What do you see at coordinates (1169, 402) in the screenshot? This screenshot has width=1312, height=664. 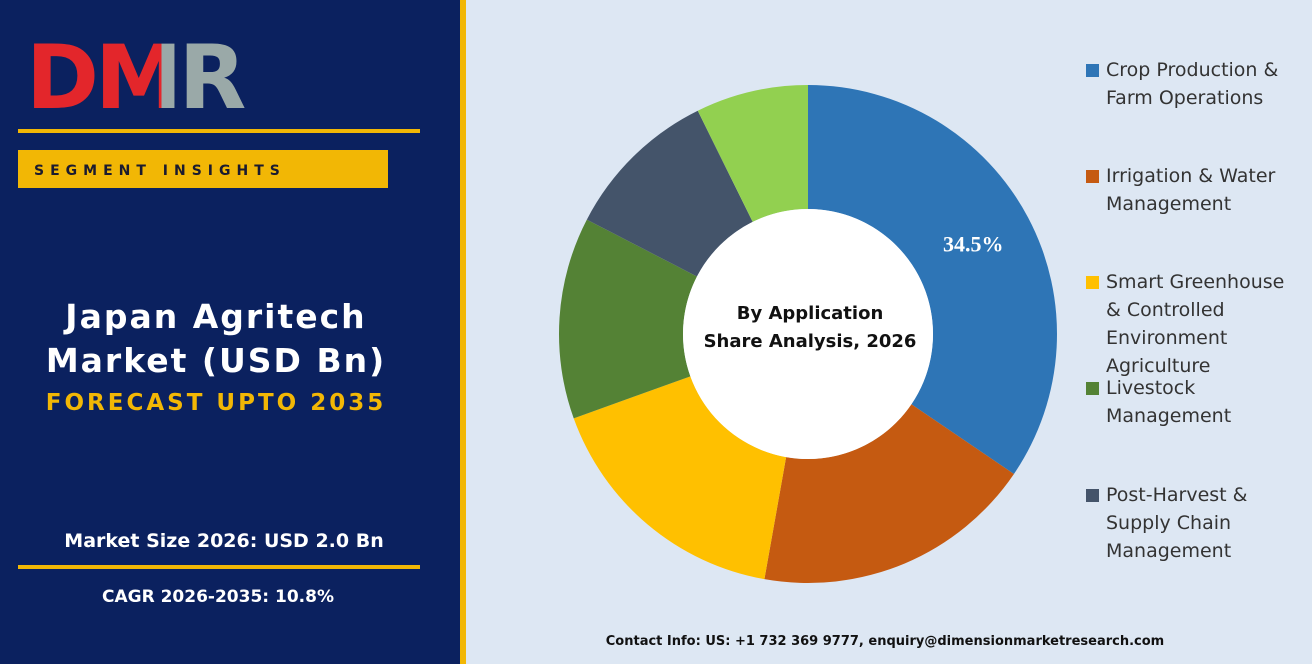 I see `legend-label: Livestock Management` at bounding box center [1169, 402].